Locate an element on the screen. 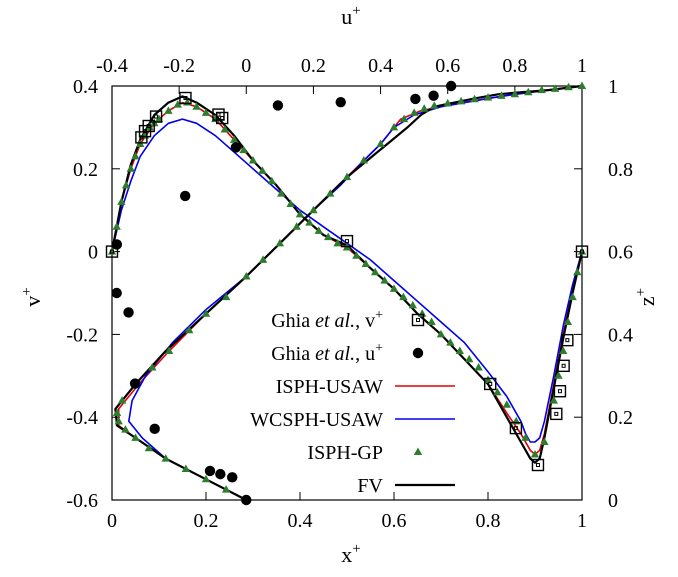  right-tick-label-2: 0.4 is located at coordinates (620, 335).